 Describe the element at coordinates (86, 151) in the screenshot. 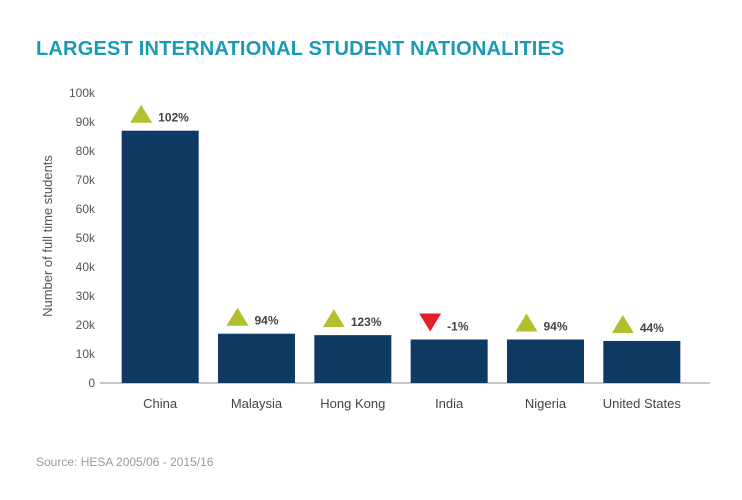

I see `y-tick-label: 80k` at that location.